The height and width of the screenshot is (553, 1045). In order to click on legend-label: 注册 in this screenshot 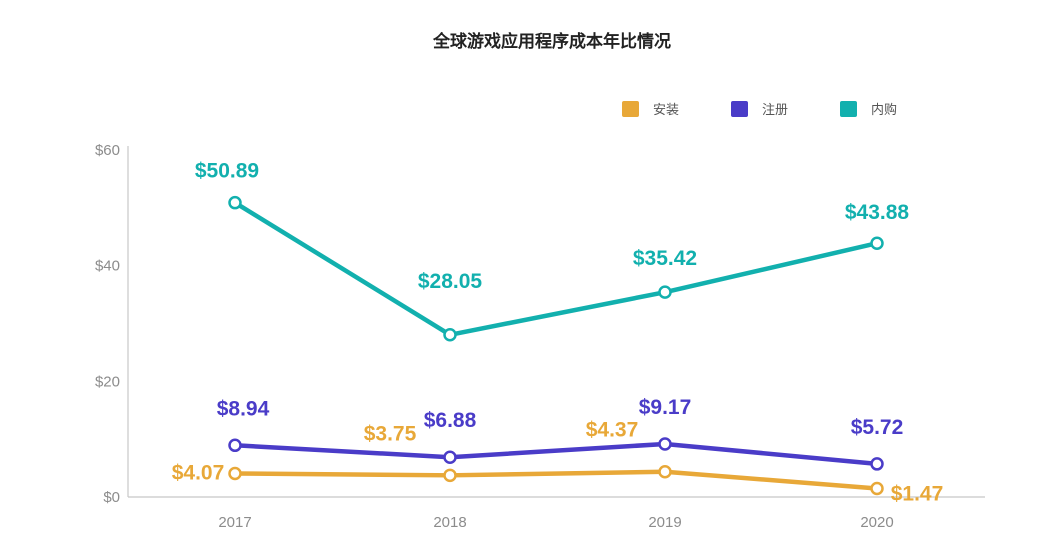, I will do `click(775, 110)`.